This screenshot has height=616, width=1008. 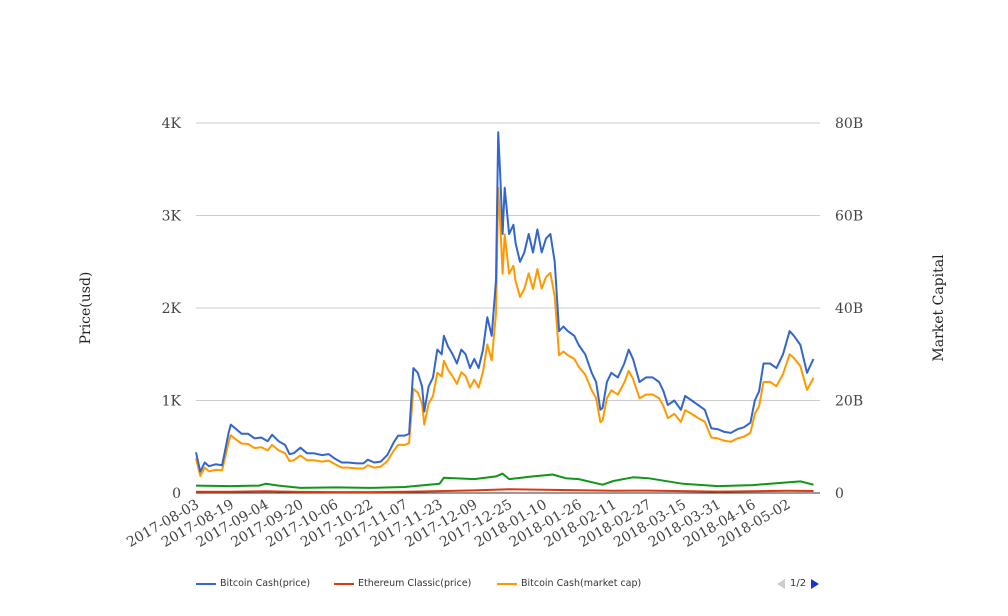 I want to click on triangle-right-icon, so click(x=815, y=583).